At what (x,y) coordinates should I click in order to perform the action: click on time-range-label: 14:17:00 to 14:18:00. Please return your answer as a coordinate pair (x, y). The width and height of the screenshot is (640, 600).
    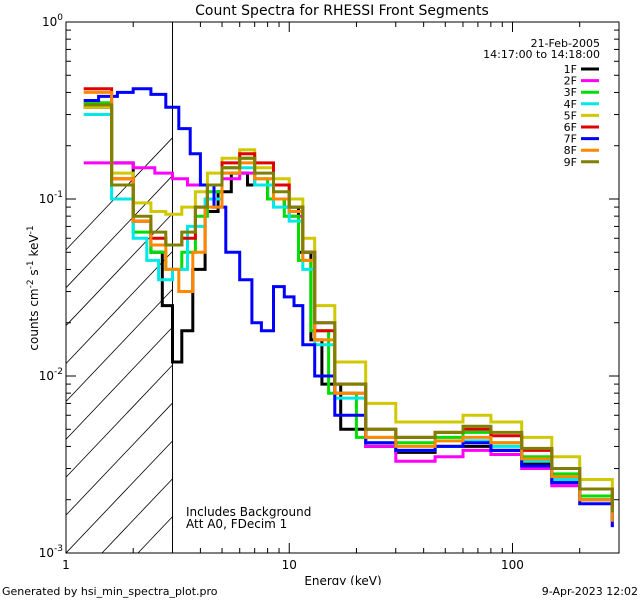
    Looking at the image, I should click on (541, 54).